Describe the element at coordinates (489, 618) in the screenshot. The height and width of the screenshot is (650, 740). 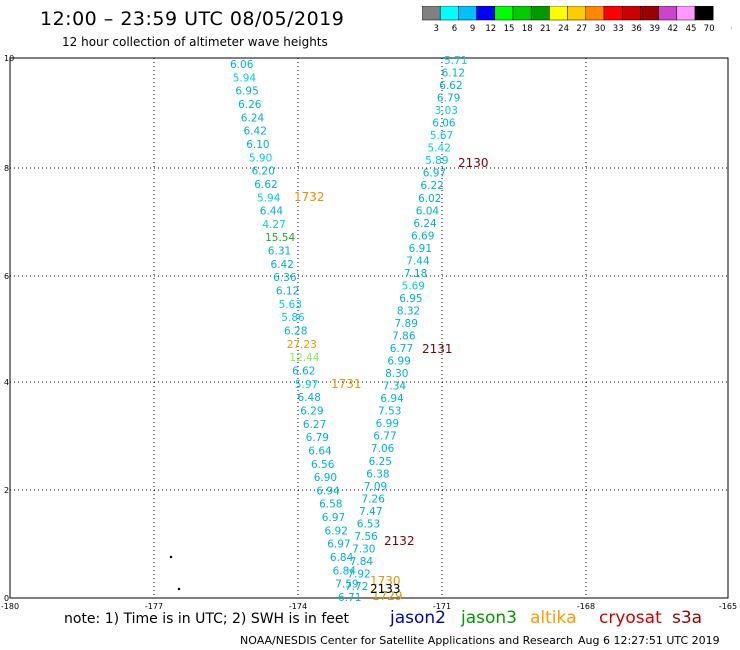
I see `satellite-jason3: jason3` at that location.